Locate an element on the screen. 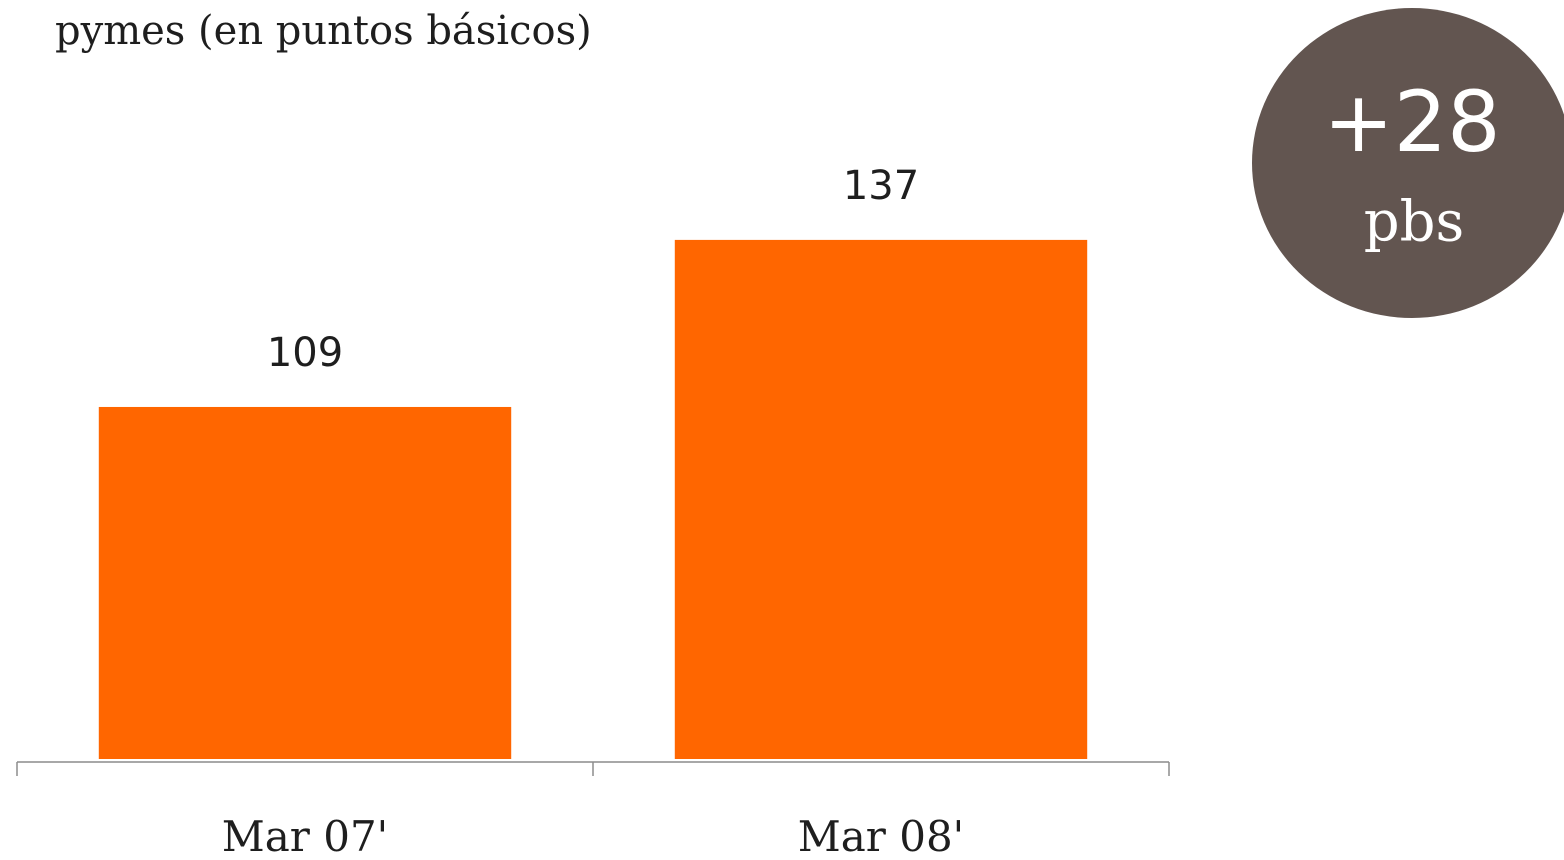 The image size is (1564, 860). annotation-value: +28 is located at coordinates (1411, 122).